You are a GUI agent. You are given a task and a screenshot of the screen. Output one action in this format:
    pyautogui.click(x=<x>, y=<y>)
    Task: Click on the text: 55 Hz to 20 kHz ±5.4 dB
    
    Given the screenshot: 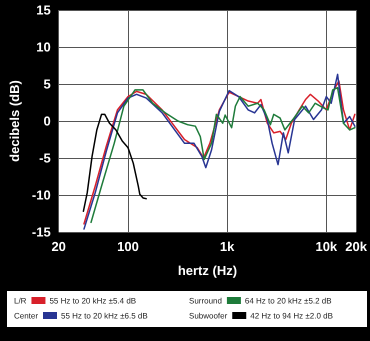 What is the action you would take?
    pyautogui.click(x=92, y=301)
    